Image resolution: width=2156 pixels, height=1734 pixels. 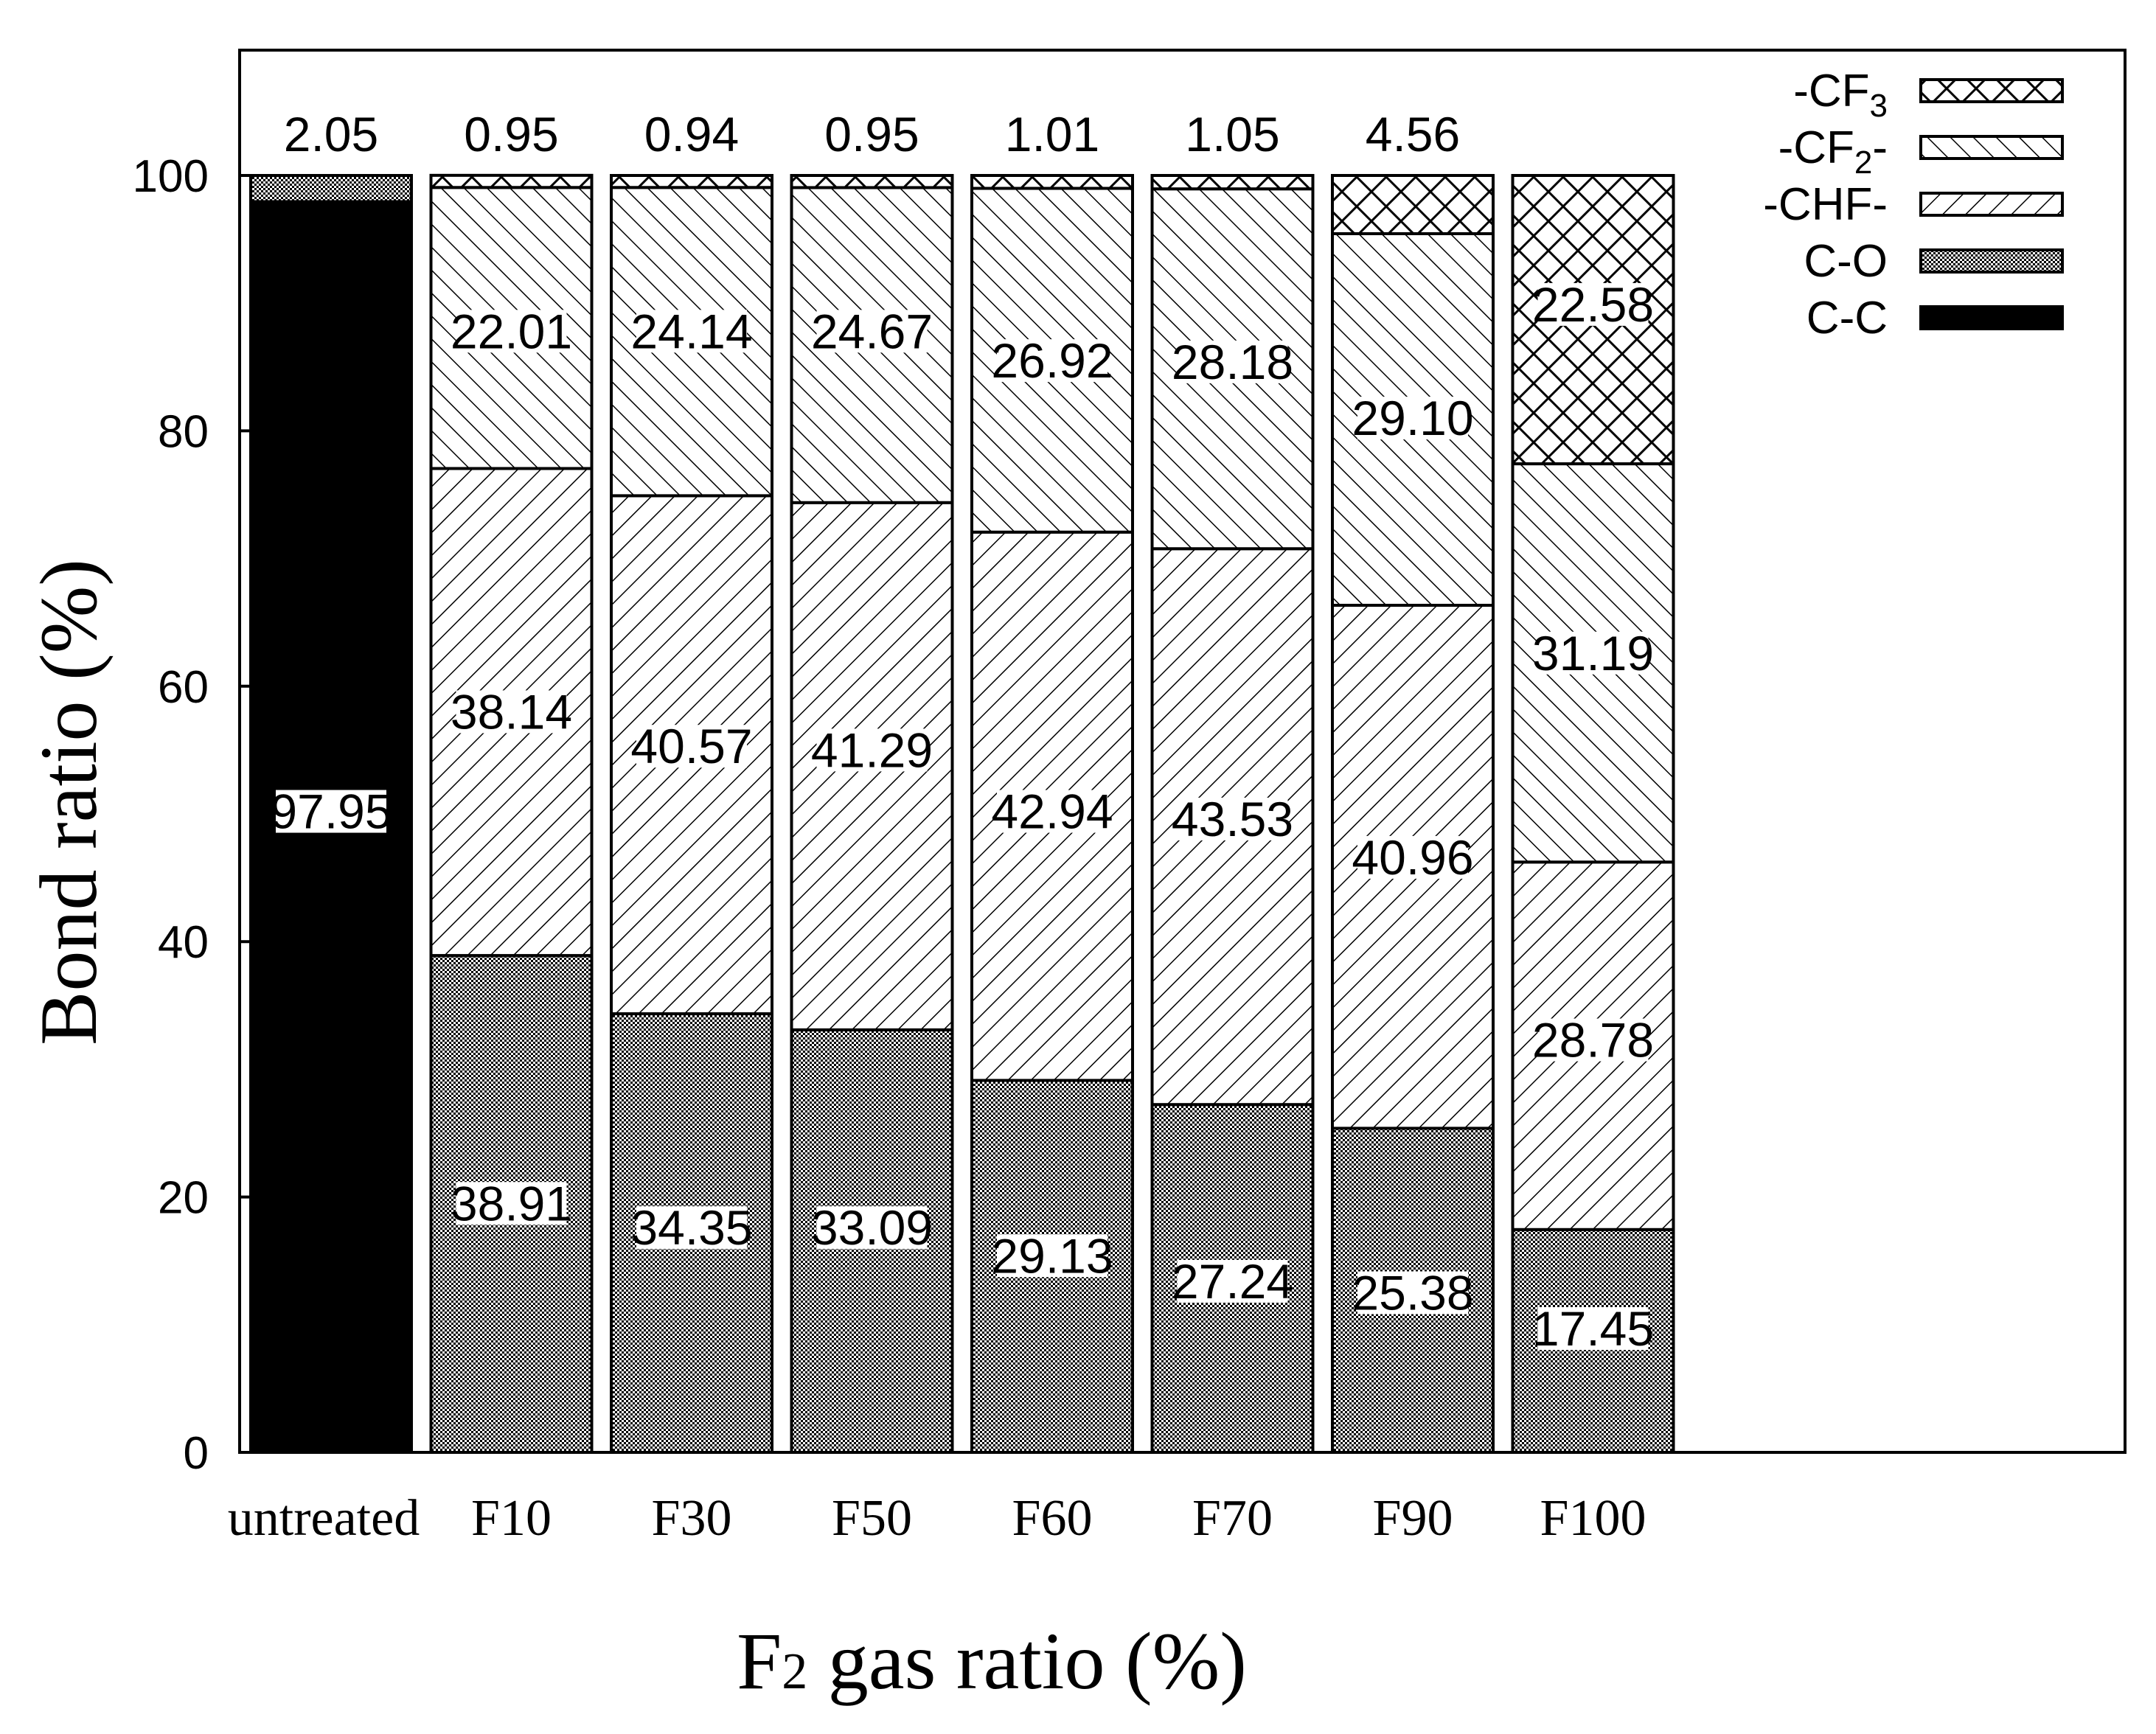 What do you see at coordinates (1027, 1661) in the screenshot?
I see `x-axis-title-rest: gas ratio (%)` at bounding box center [1027, 1661].